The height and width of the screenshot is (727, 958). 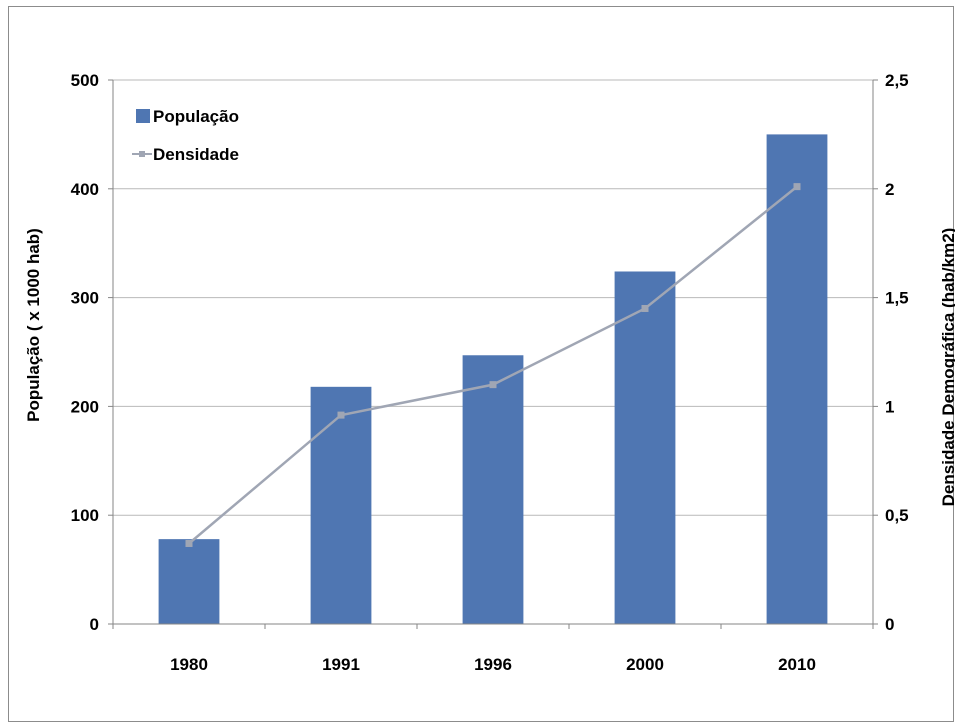 What do you see at coordinates (947, 367) in the screenshot?
I see `right-axis-title: Densidade Demográfica (hab/km2)` at bounding box center [947, 367].